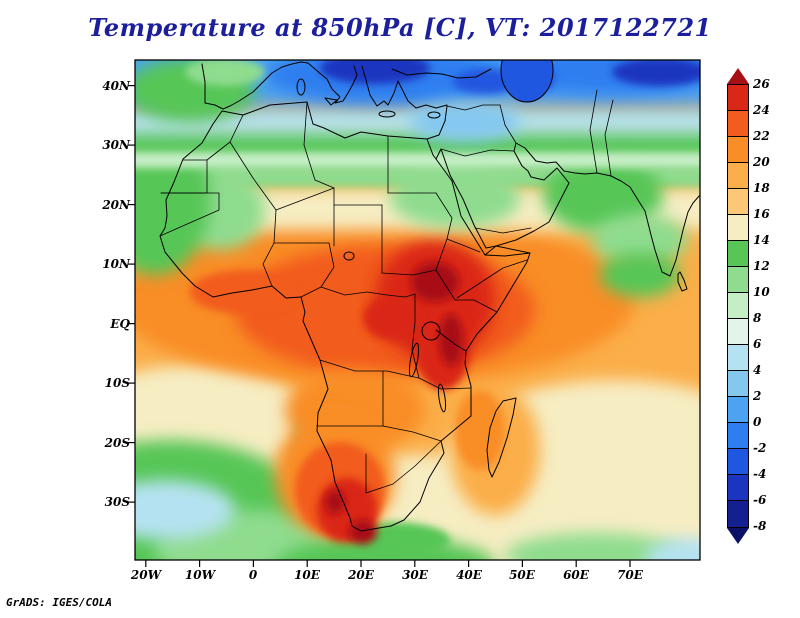 This screenshot has width=800, height=618. What do you see at coordinates (757, 318) in the screenshot?
I see `colorbar-tick-label: 8` at bounding box center [757, 318].